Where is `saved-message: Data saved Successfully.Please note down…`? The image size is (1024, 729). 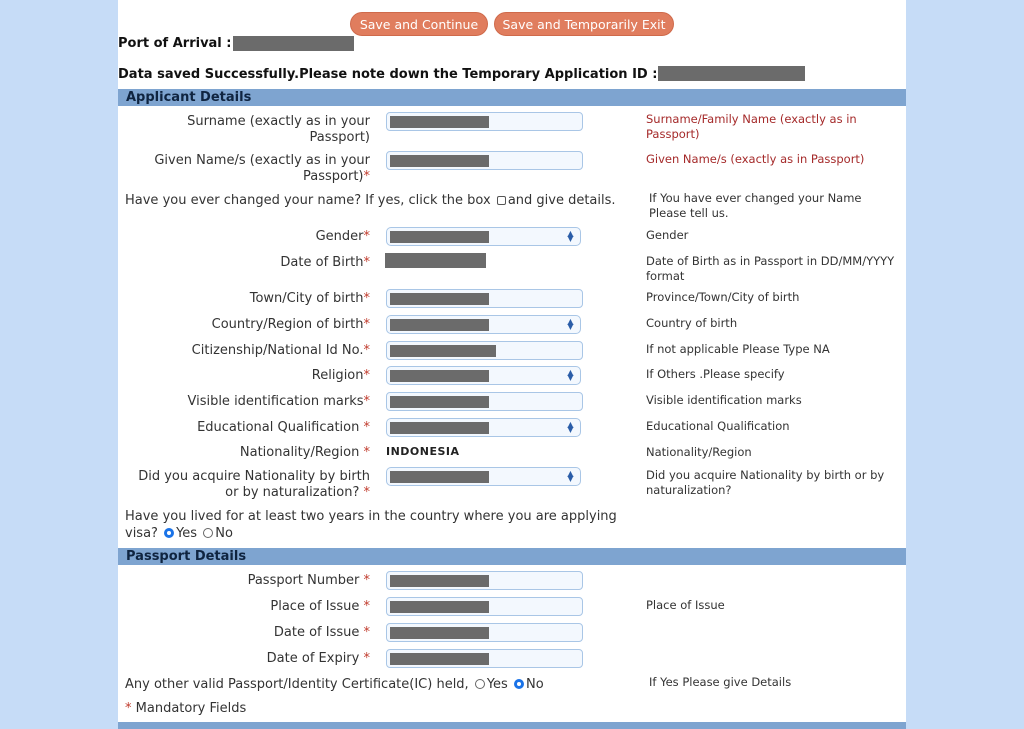
saved-message: Data saved Successfully.Please note down… is located at coordinates (388, 74).